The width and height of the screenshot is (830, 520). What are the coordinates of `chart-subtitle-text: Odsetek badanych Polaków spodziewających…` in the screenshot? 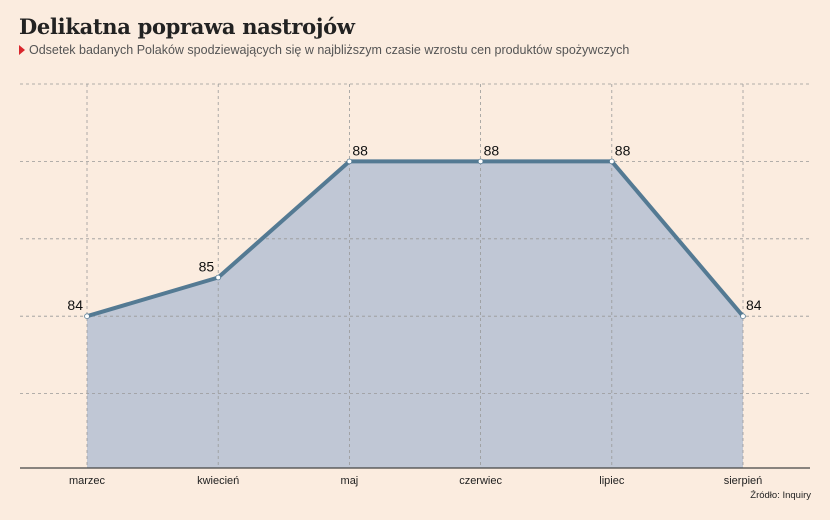 It's located at (329, 50).